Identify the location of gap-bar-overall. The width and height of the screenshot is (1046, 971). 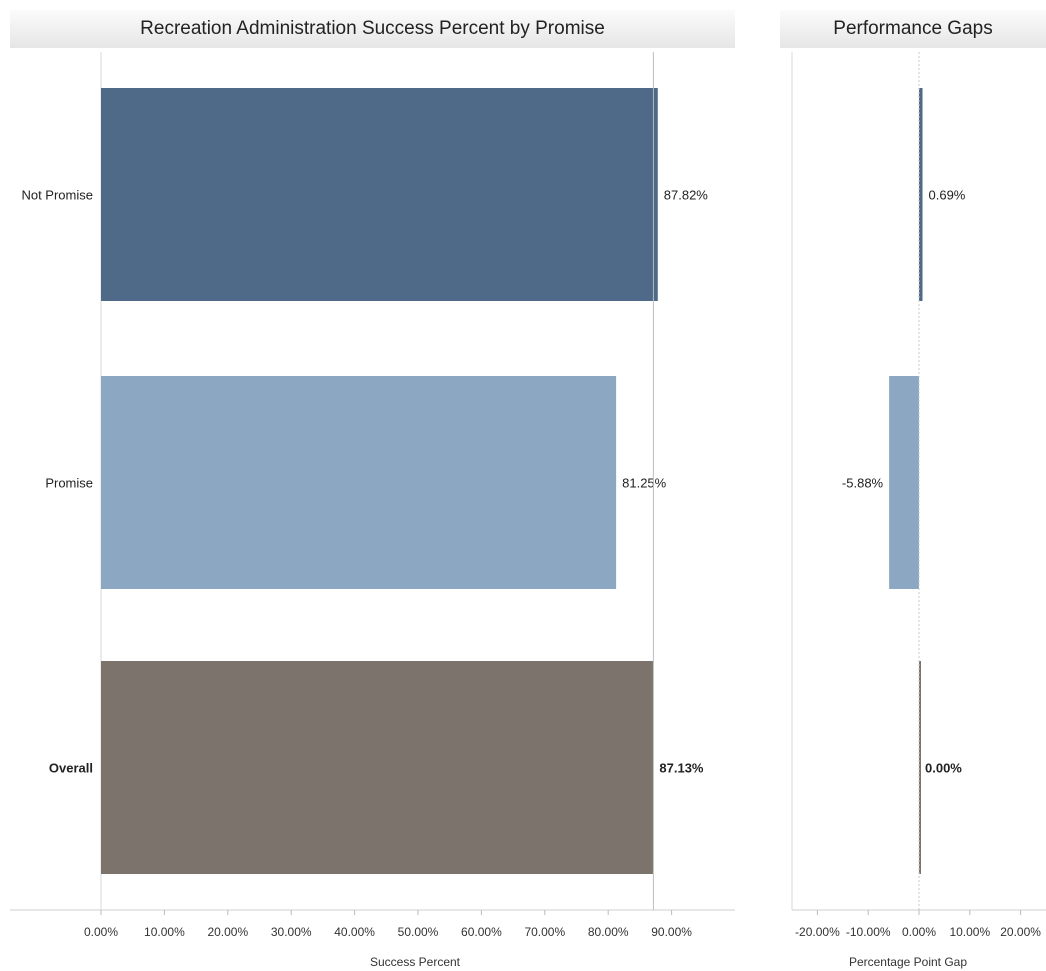
(920, 767).